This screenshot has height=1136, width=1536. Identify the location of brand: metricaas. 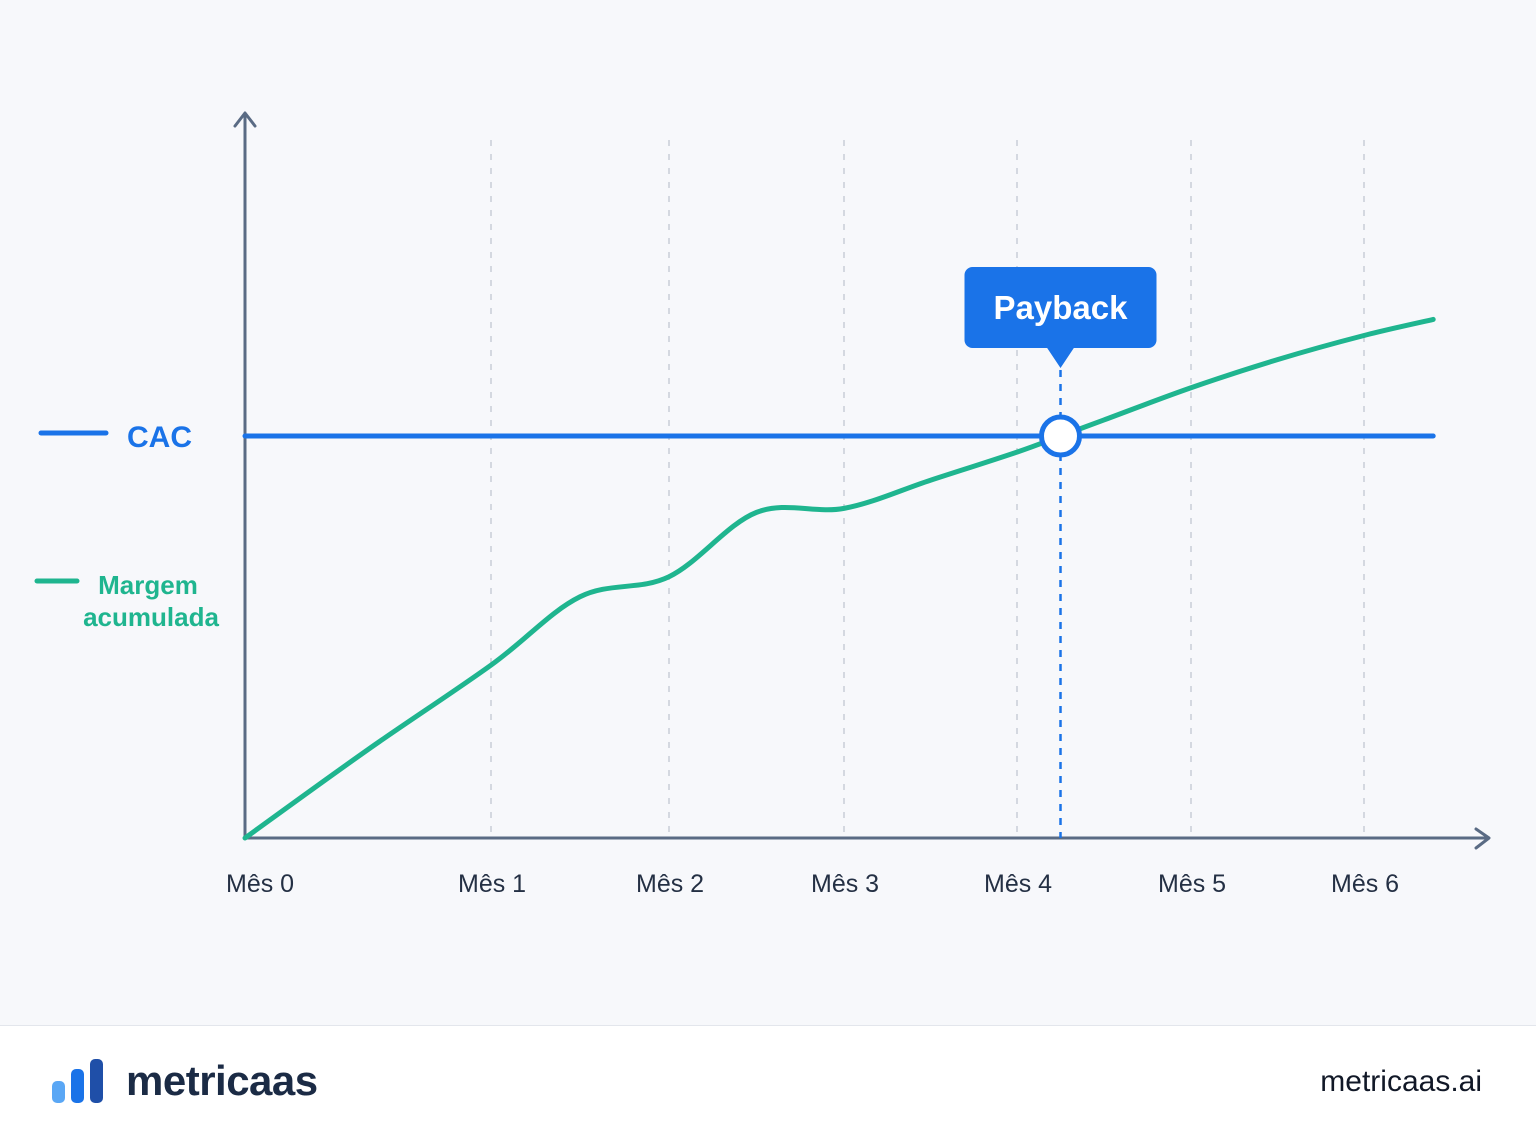
(185, 1081).